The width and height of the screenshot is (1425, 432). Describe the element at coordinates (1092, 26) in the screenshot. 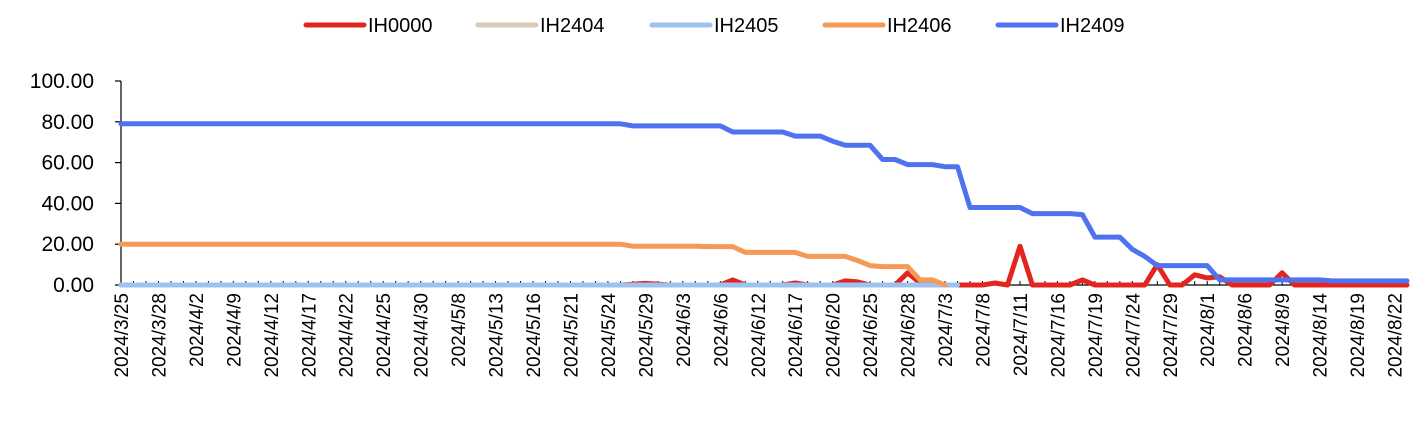

I see `legend-label: IH2409` at that location.